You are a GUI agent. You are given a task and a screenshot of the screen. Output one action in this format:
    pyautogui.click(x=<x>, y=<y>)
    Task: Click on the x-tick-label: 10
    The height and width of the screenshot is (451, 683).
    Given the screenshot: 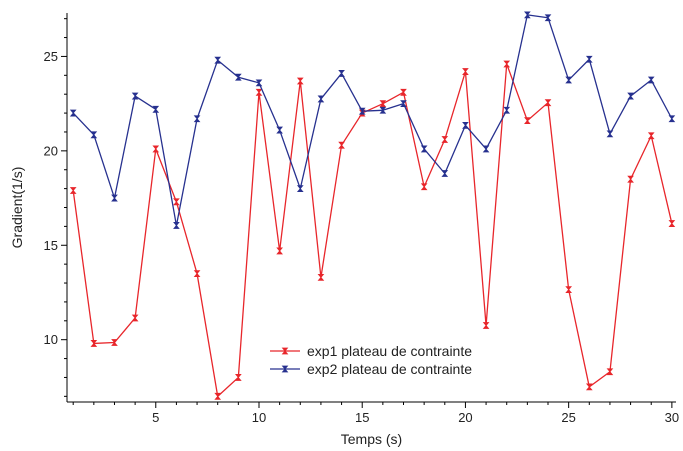 What is the action you would take?
    pyautogui.click(x=259, y=417)
    